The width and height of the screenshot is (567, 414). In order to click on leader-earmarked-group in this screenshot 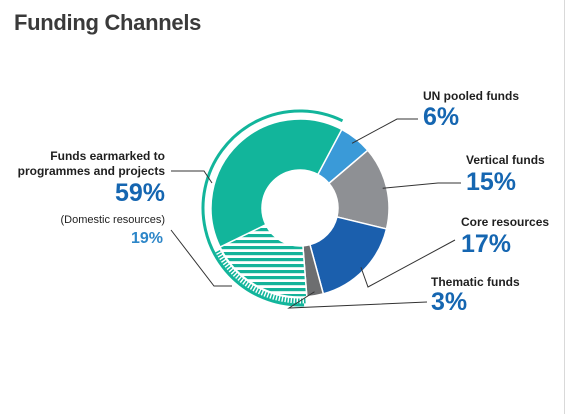, I will do `click(192, 177)`.